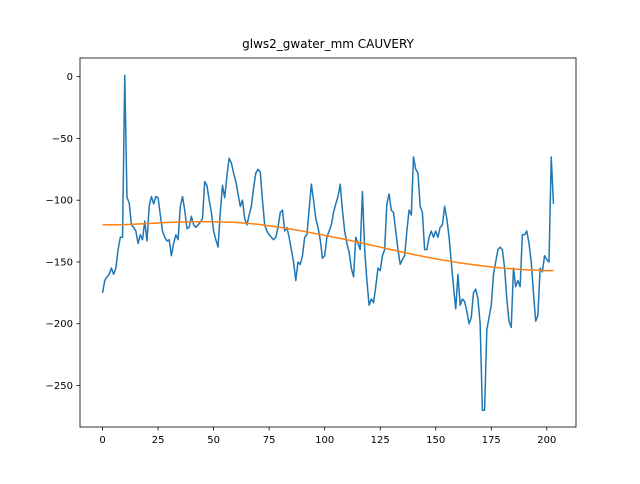  I want to click on y-tick-label: −100, so click(59, 201).